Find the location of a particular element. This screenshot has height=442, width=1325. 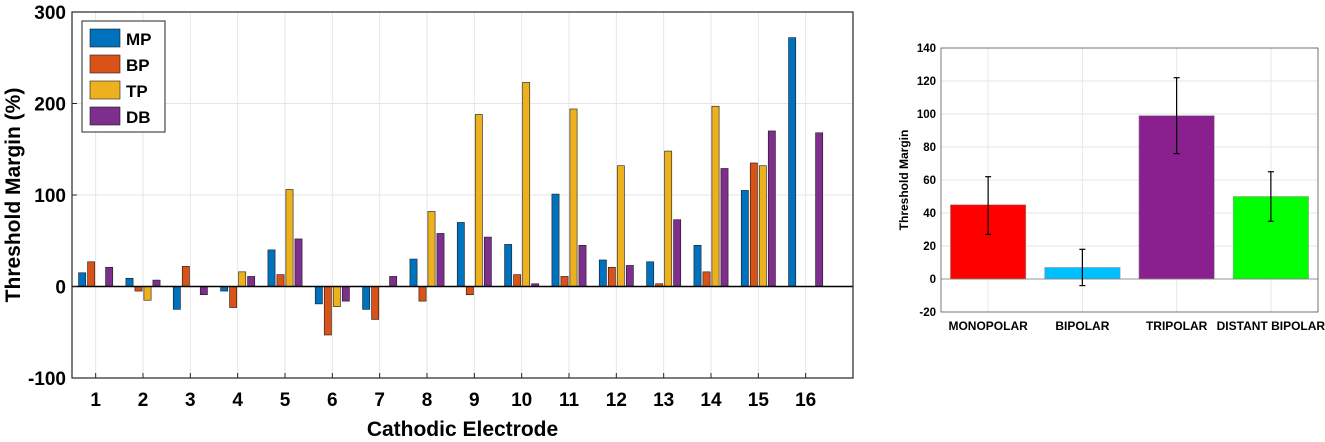

y-tick-label: 200 is located at coordinates (50, 105).